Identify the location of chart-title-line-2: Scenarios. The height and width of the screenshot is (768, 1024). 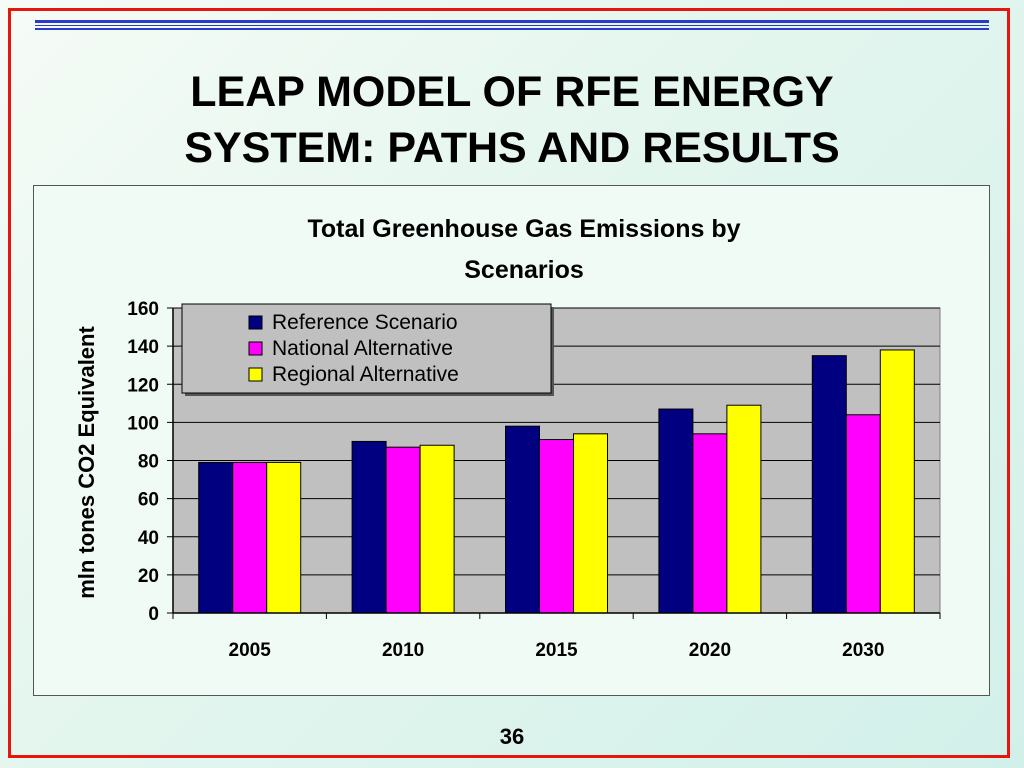
(524, 270).